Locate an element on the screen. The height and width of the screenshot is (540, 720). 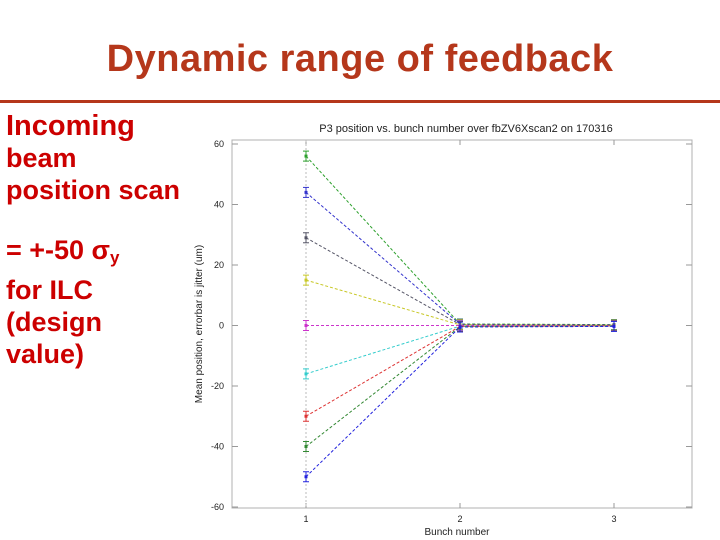
y-tick-label: 20 is located at coordinates (219, 265).